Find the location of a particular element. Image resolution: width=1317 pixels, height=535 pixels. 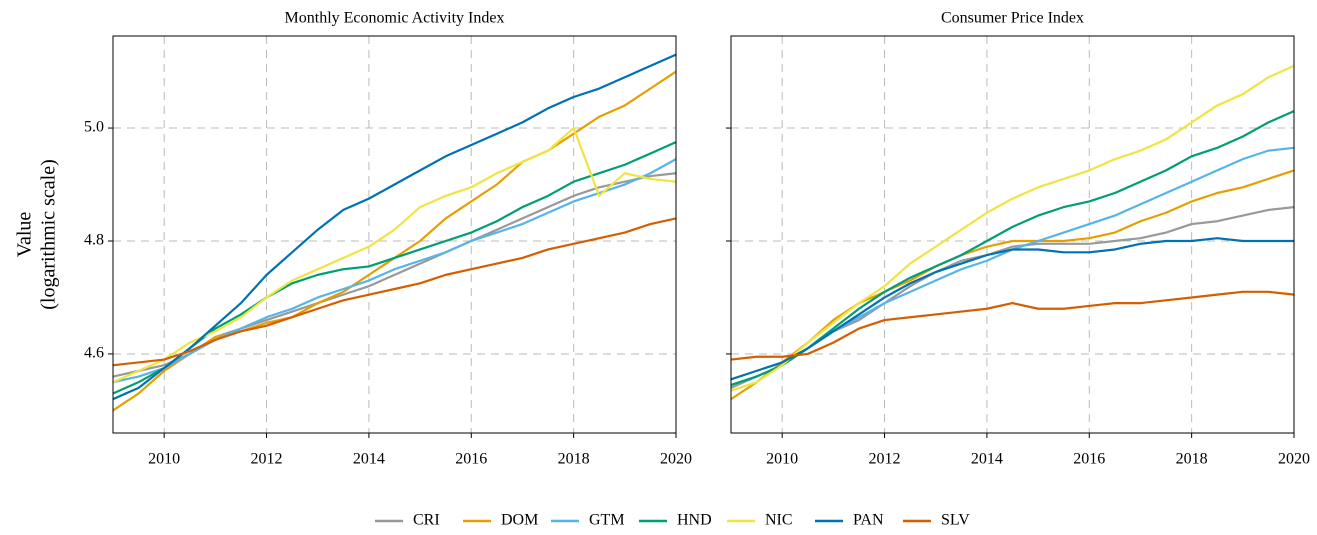

y-tick-label: 4.8 is located at coordinates (94, 240).